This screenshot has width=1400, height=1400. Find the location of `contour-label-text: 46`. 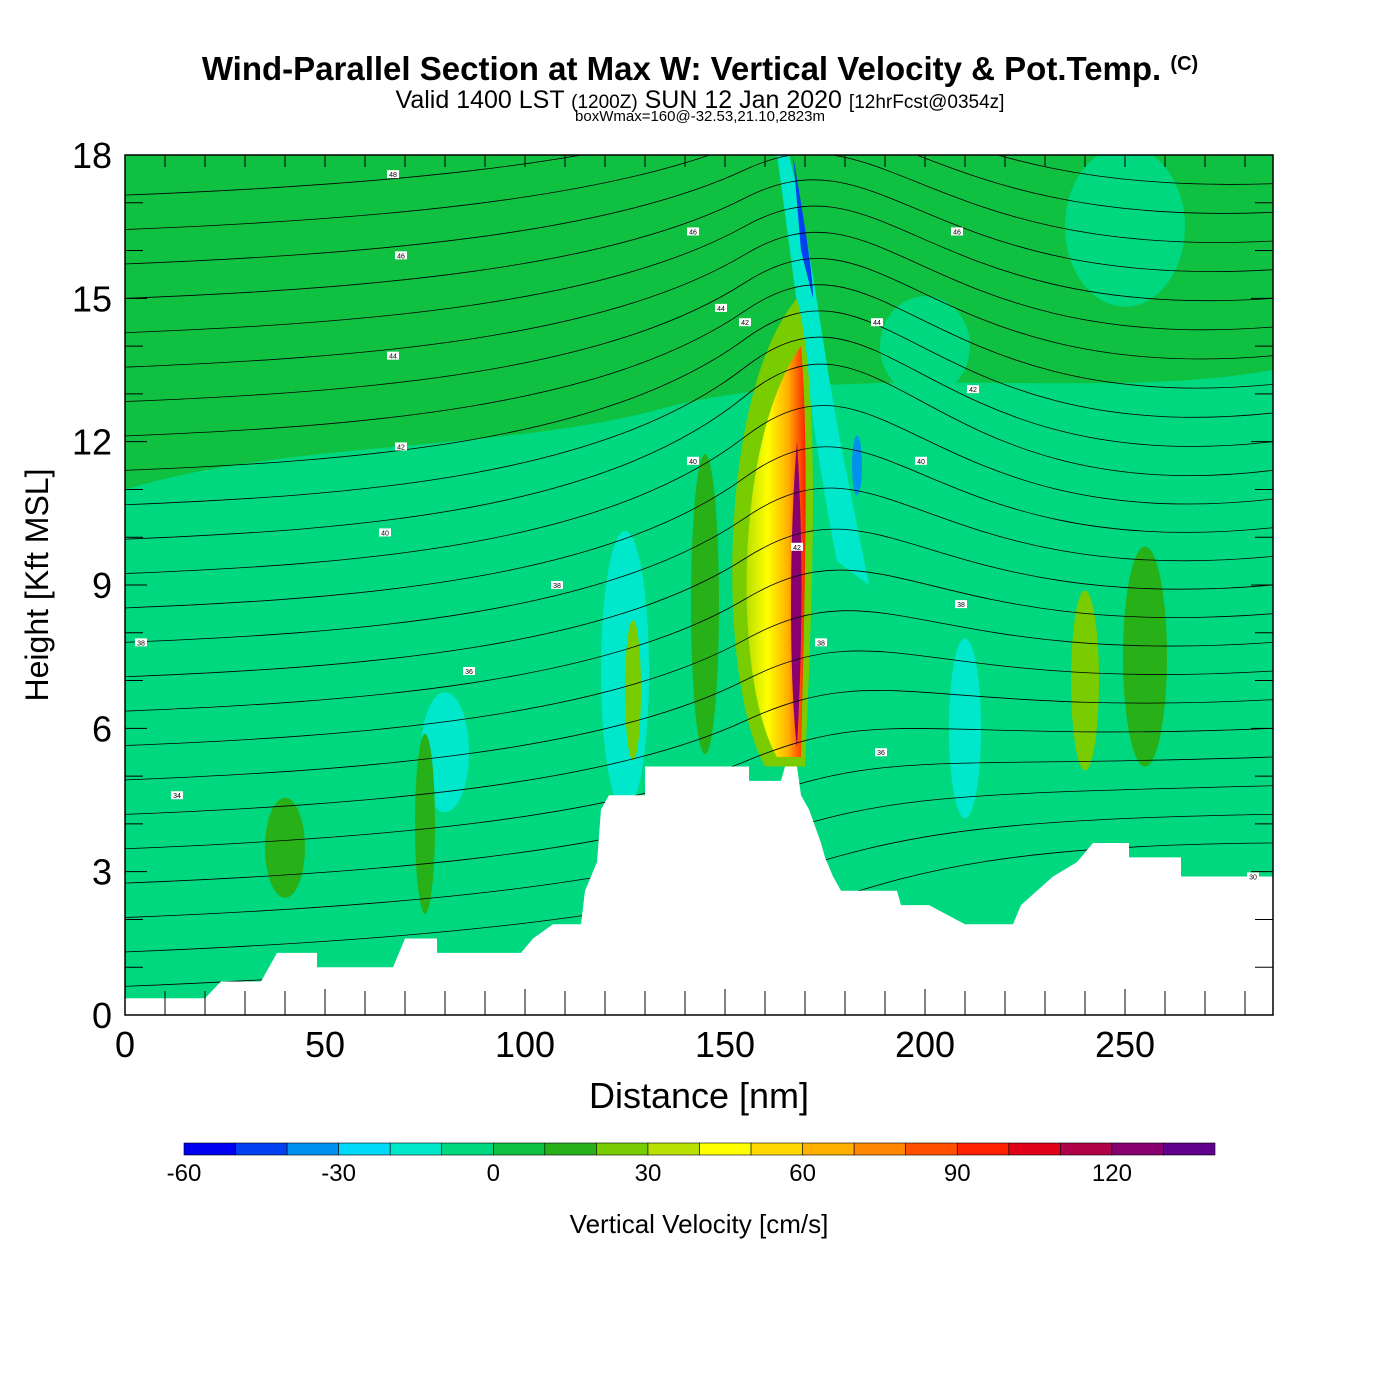

contour-label-text: 46 is located at coordinates (401, 256).